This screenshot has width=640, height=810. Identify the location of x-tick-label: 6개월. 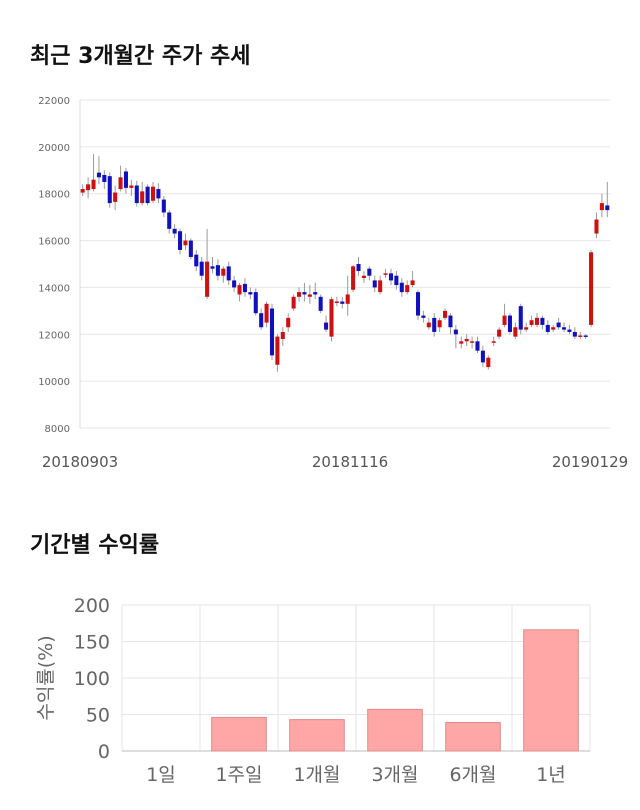
(472, 775).